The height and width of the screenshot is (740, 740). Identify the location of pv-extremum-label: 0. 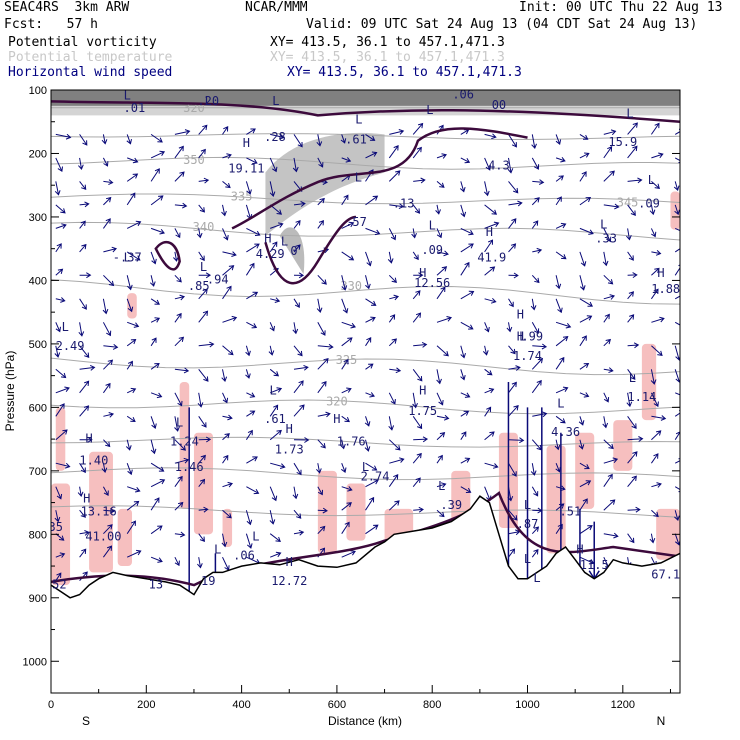
(293, 251).